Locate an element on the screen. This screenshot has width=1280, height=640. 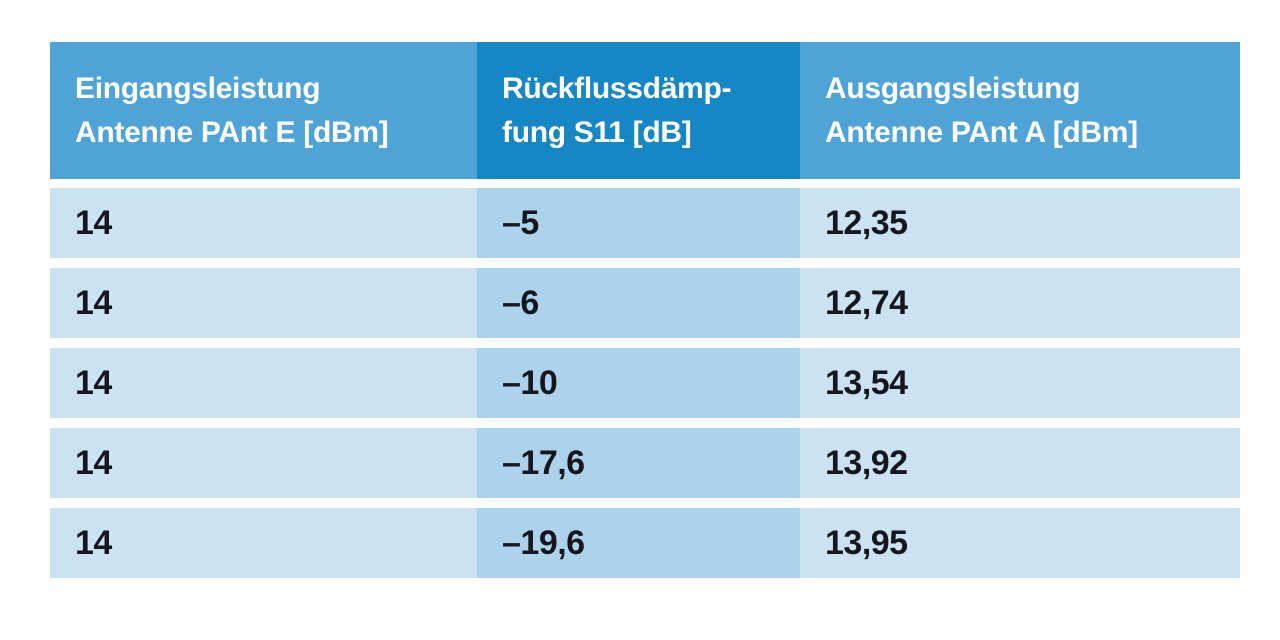
cell-rueckflussdaempfung: –17,6 is located at coordinates (638, 463).